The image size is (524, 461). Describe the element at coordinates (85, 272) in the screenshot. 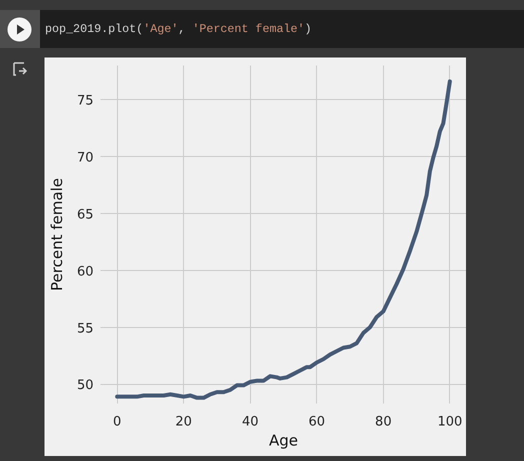

I see `y-tick-label: 60` at that location.